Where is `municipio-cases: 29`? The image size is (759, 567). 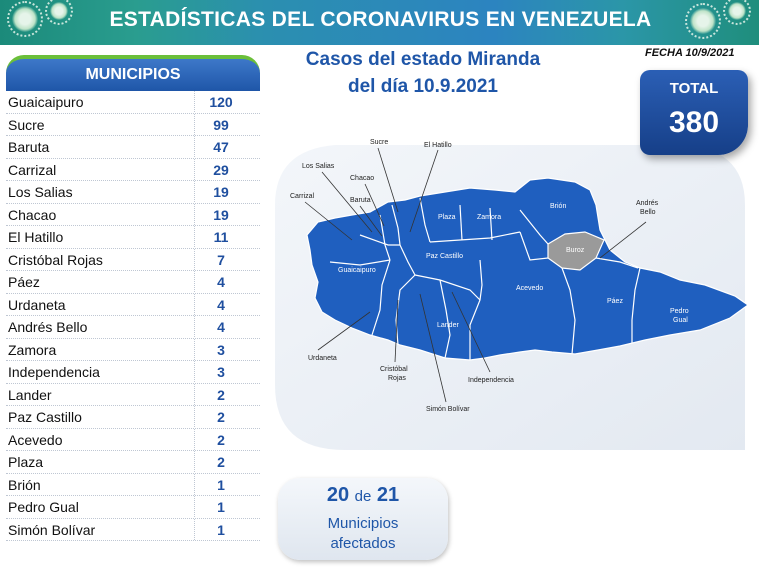
municipio-cases: 29 is located at coordinates (221, 169).